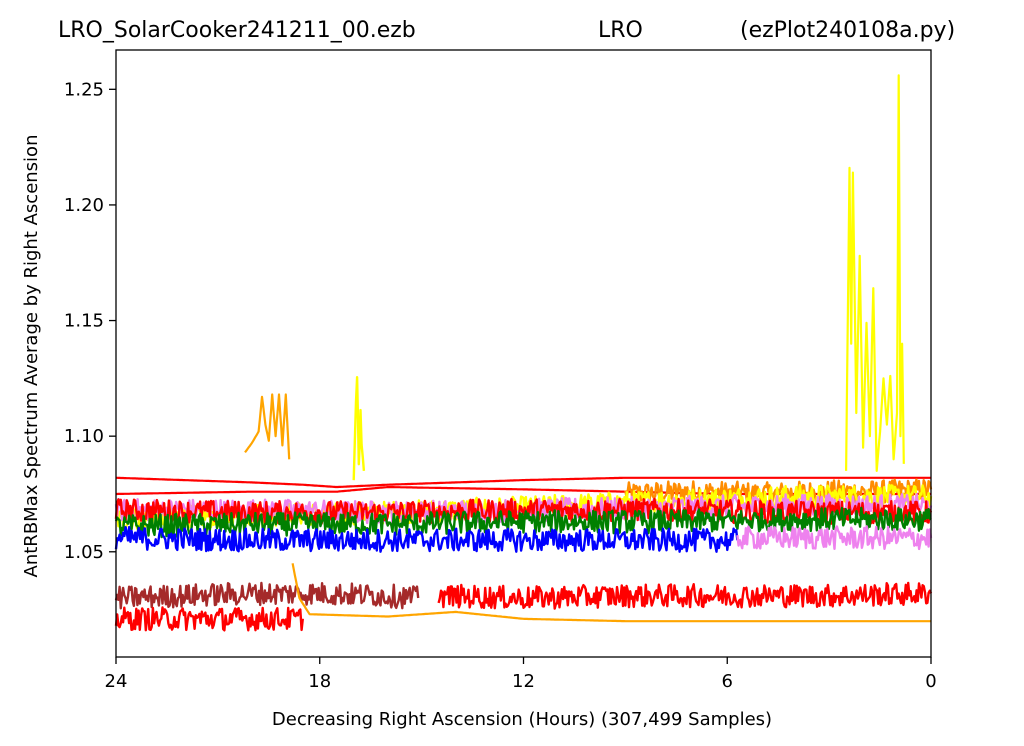  I want to click on x-tick-label: 12, so click(523, 681).